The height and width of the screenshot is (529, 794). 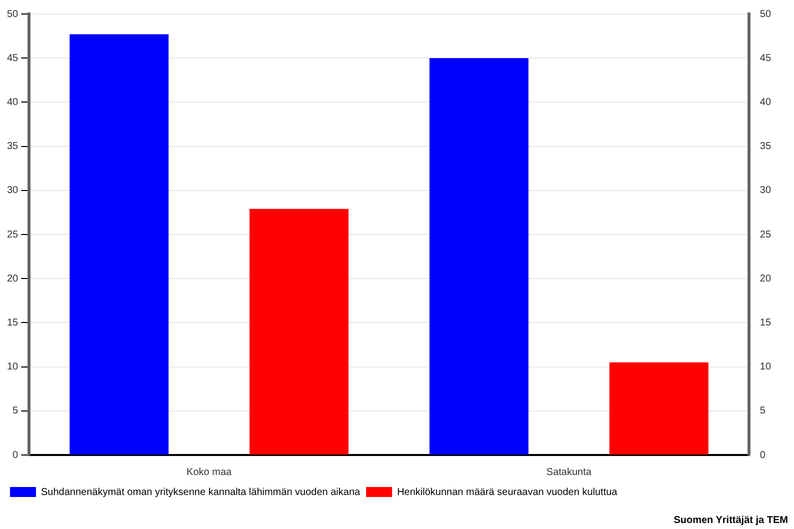 What do you see at coordinates (13, 322) in the screenshot?
I see `y-tick-label: 15` at bounding box center [13, 322].